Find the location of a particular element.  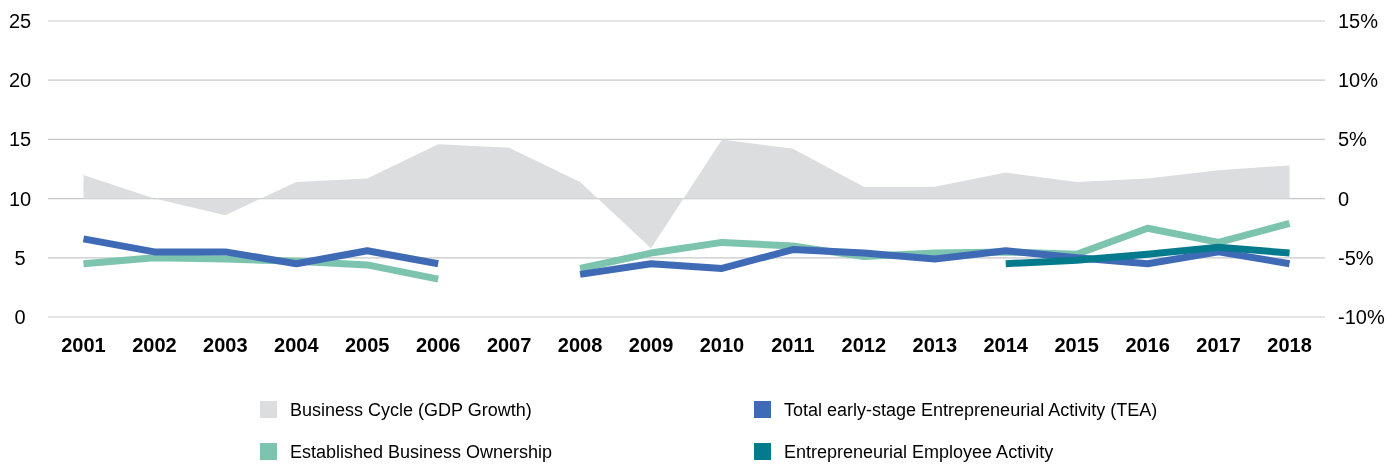

x-tick-label: 2003 is located at coordinates (225, 345).